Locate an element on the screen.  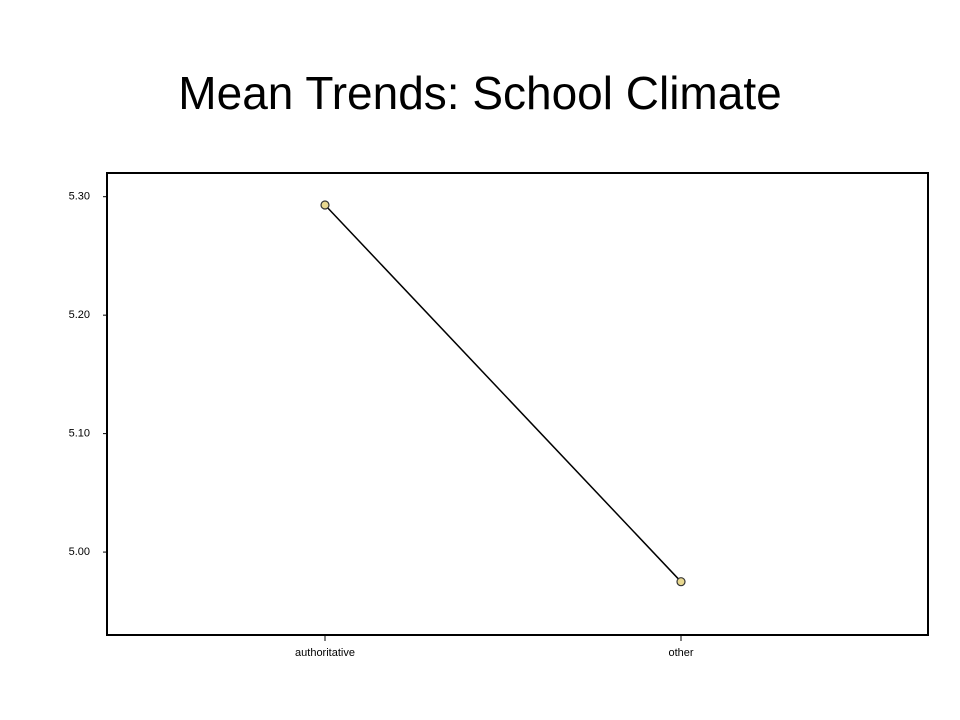
y-tick-label: 5.10 is located at coordinates (79, 434).